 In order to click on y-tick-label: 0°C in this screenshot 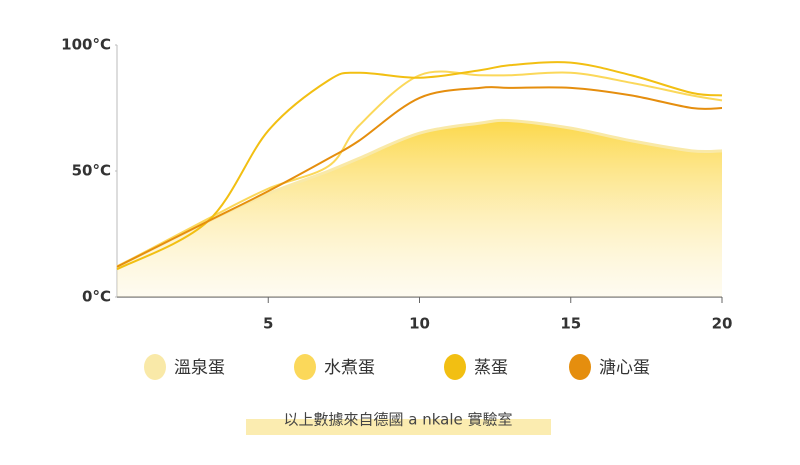, I will do `click(96, 297)`.